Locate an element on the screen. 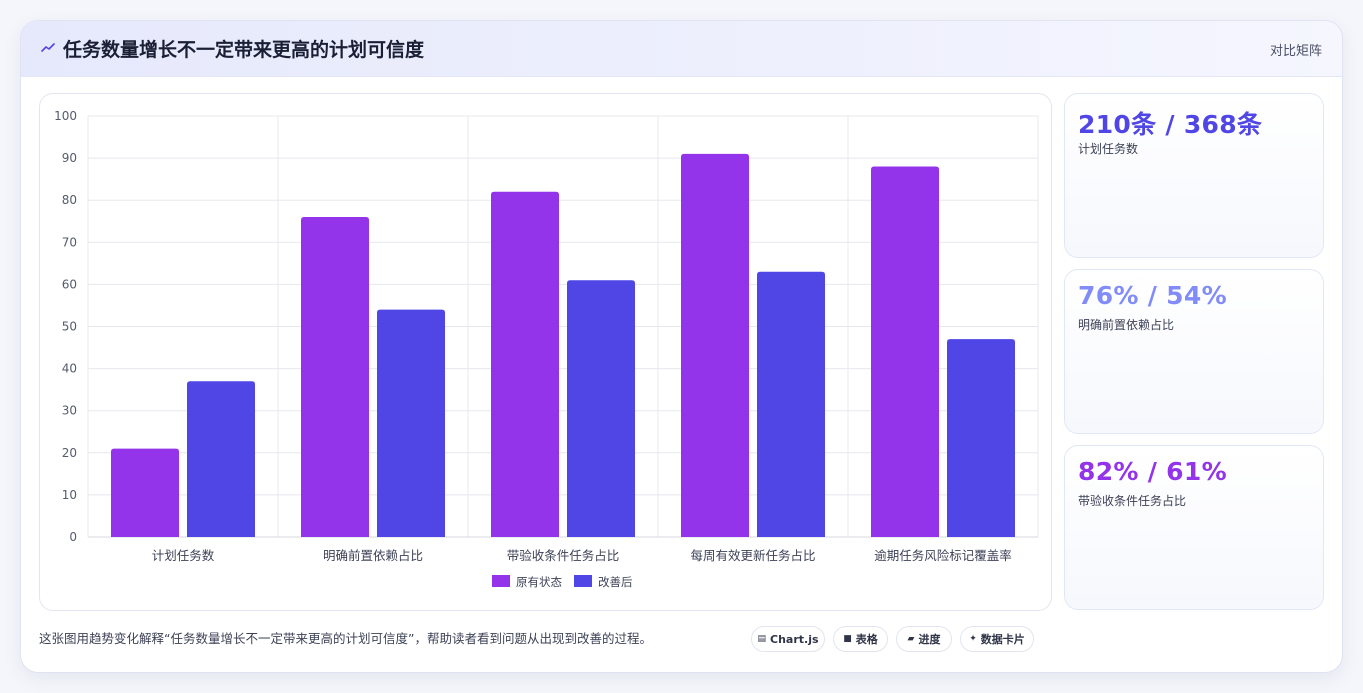 This screenshot has width=1363, height=693. stat-label: 带验收条件任务占比 is located at coordinates (1132, 501).